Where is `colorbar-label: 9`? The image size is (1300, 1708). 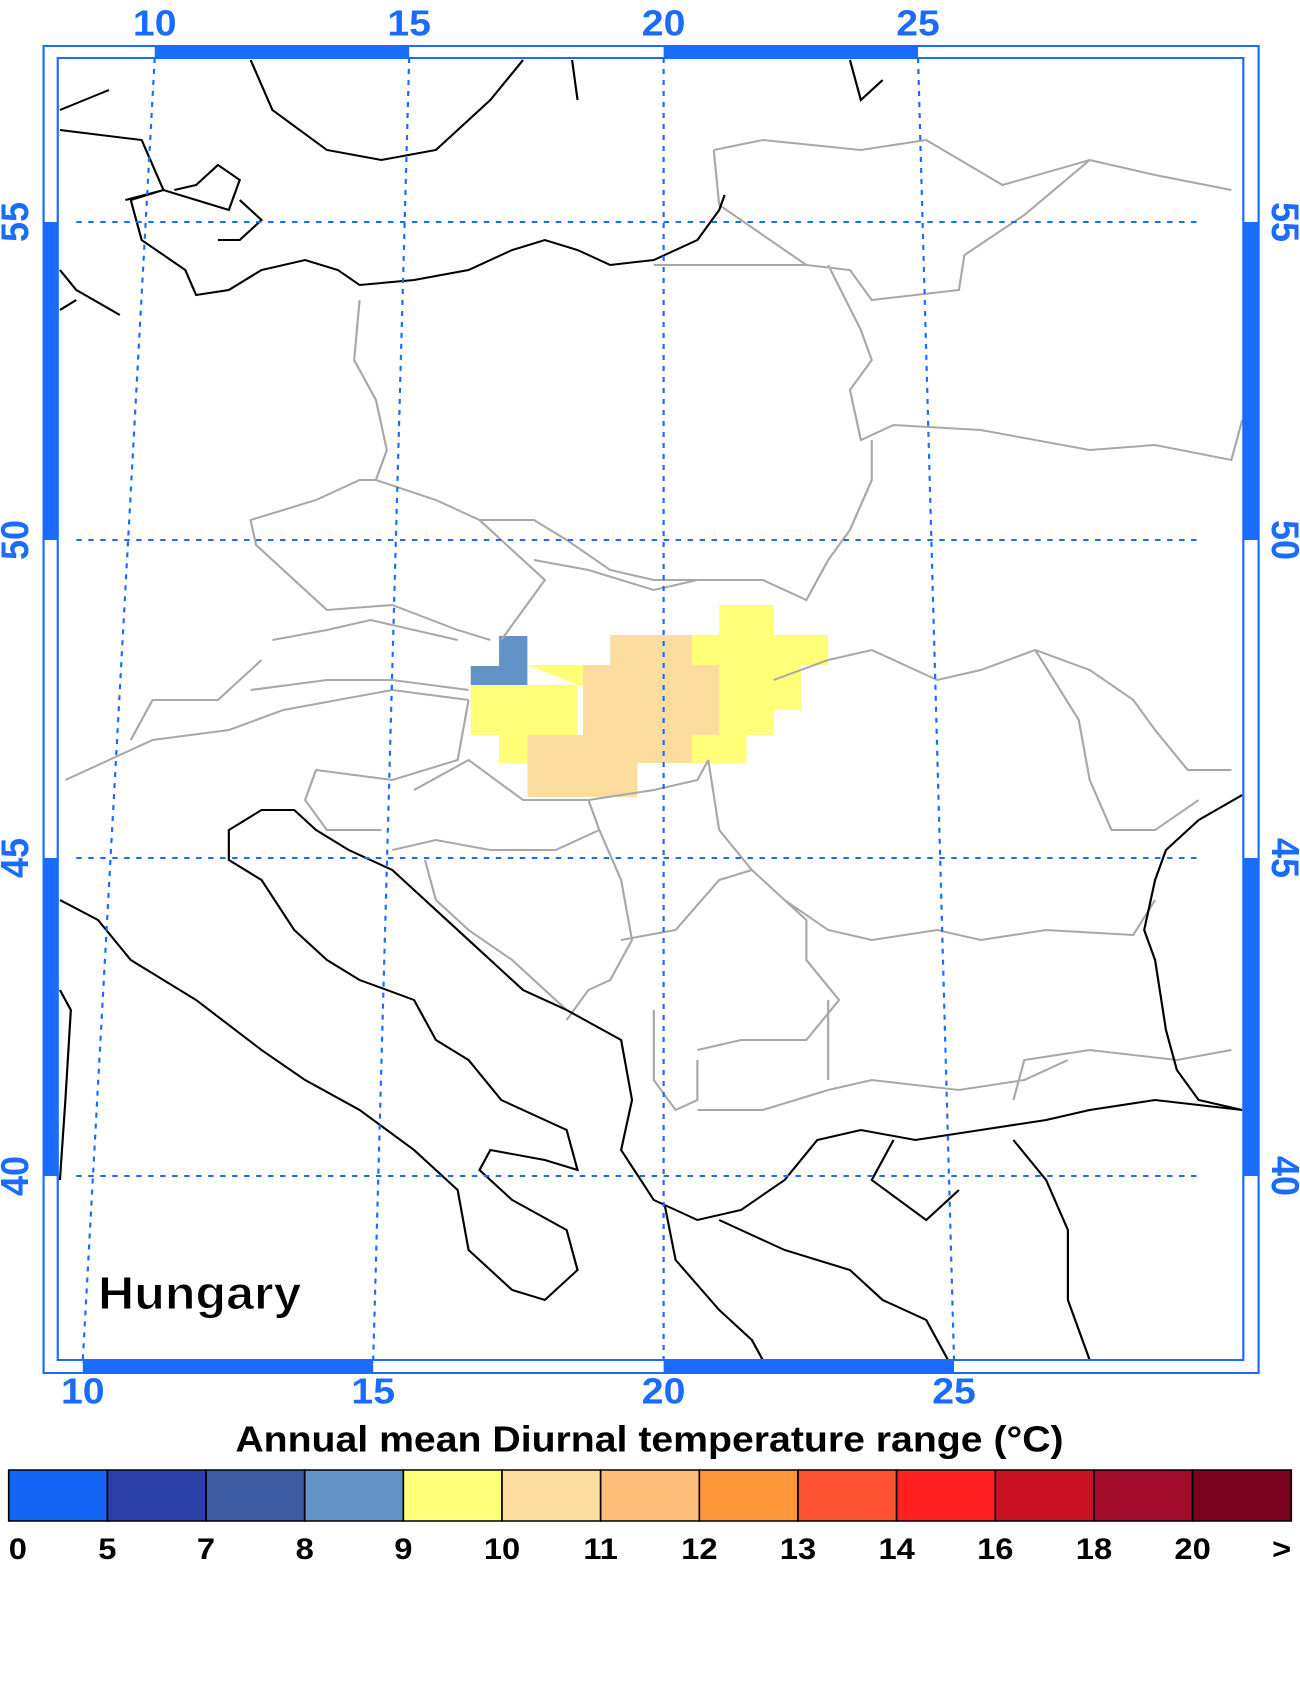 colorbar-label: 9 is located at coordinates (403, 1548).